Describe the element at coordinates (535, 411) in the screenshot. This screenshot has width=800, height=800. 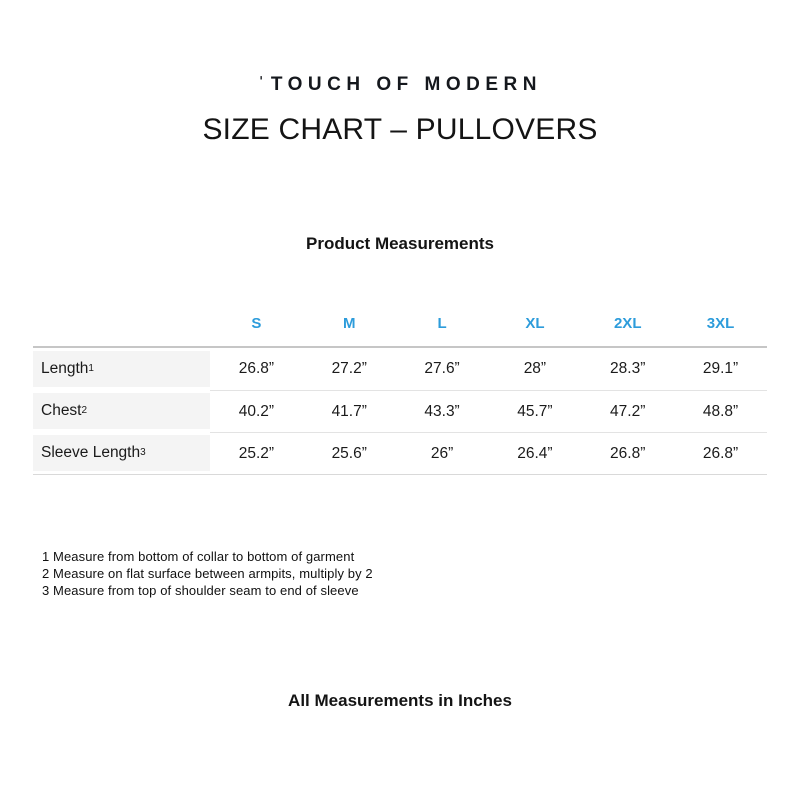
I see `measurement-cell: 45.7”` at that location.